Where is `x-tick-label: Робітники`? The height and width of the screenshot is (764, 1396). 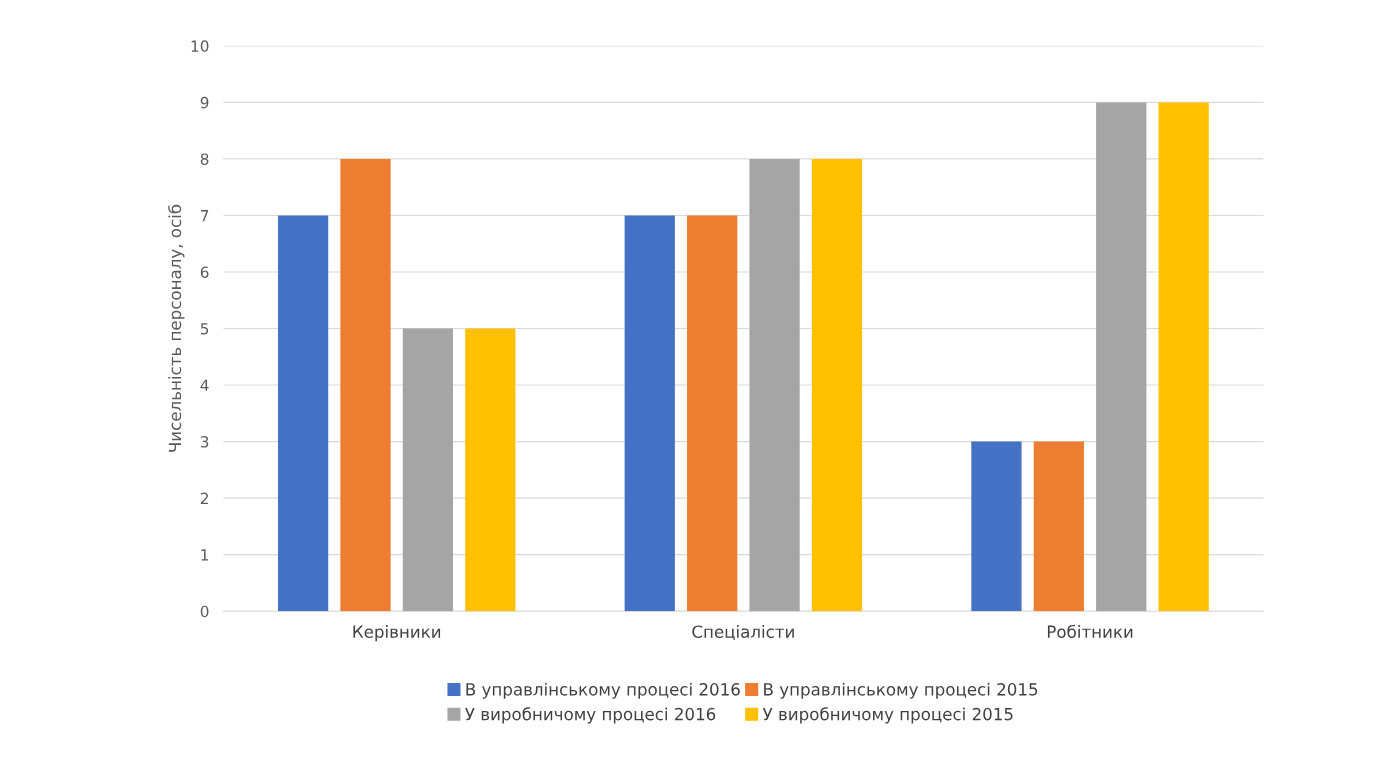
x-tick-label: Робітники is located at coordinates (1090, 631).